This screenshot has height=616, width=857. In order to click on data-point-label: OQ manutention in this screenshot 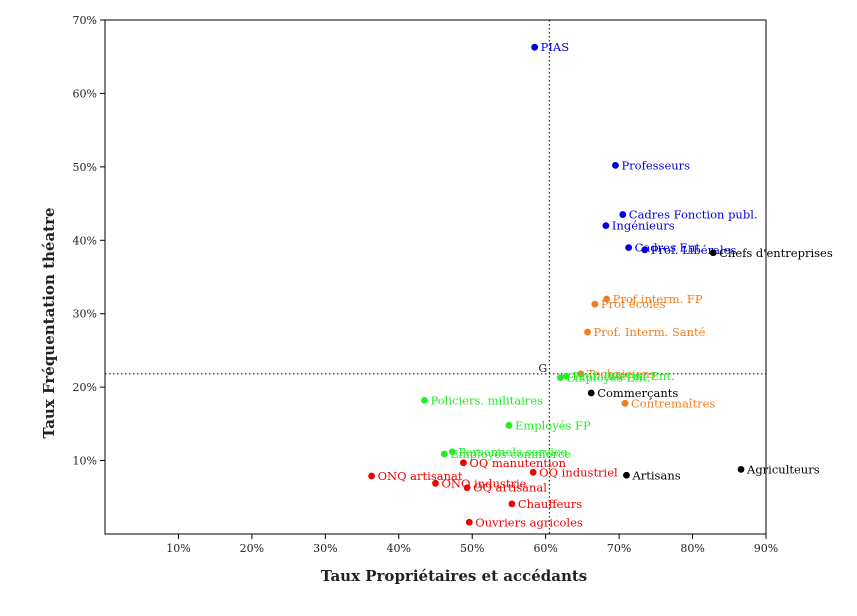, I will do `click(517, 463)`.